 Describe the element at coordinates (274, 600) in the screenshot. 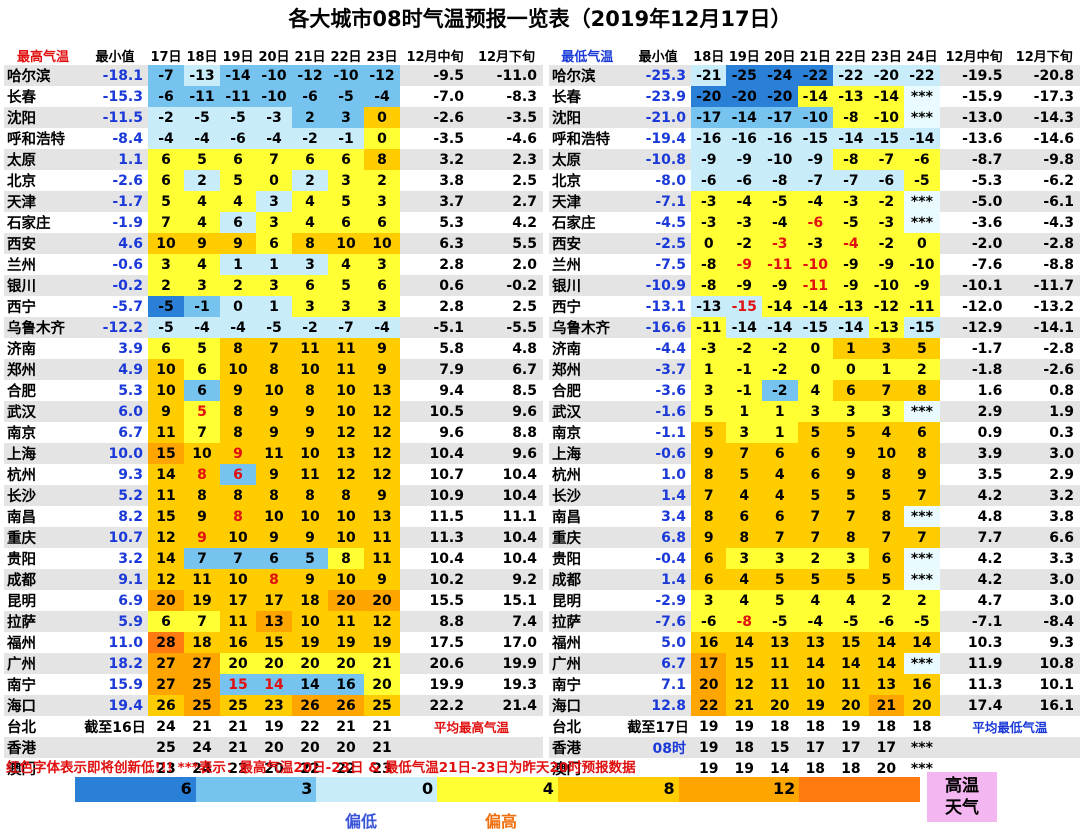

I see `temp-cell: 17` at that location.